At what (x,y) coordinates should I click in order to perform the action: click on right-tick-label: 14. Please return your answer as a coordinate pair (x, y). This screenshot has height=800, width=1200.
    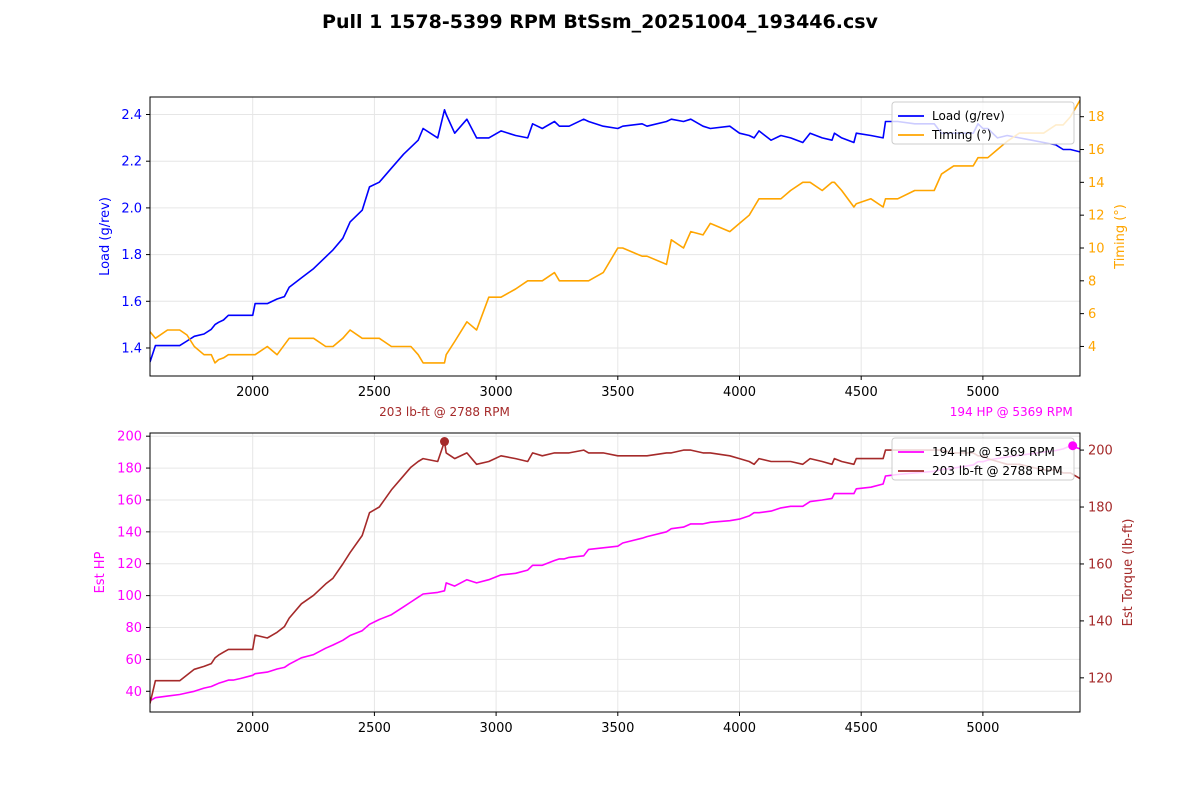
    Looking at the image, I should click on (1096, 183).